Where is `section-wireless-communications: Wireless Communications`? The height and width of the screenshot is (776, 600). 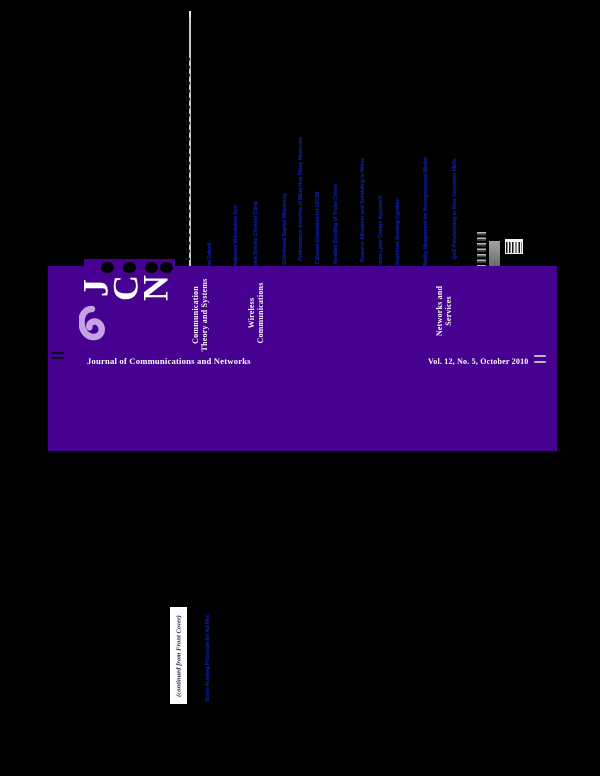
section-wireless-communications: Wireless Communications is located at coordinates (256, 312).